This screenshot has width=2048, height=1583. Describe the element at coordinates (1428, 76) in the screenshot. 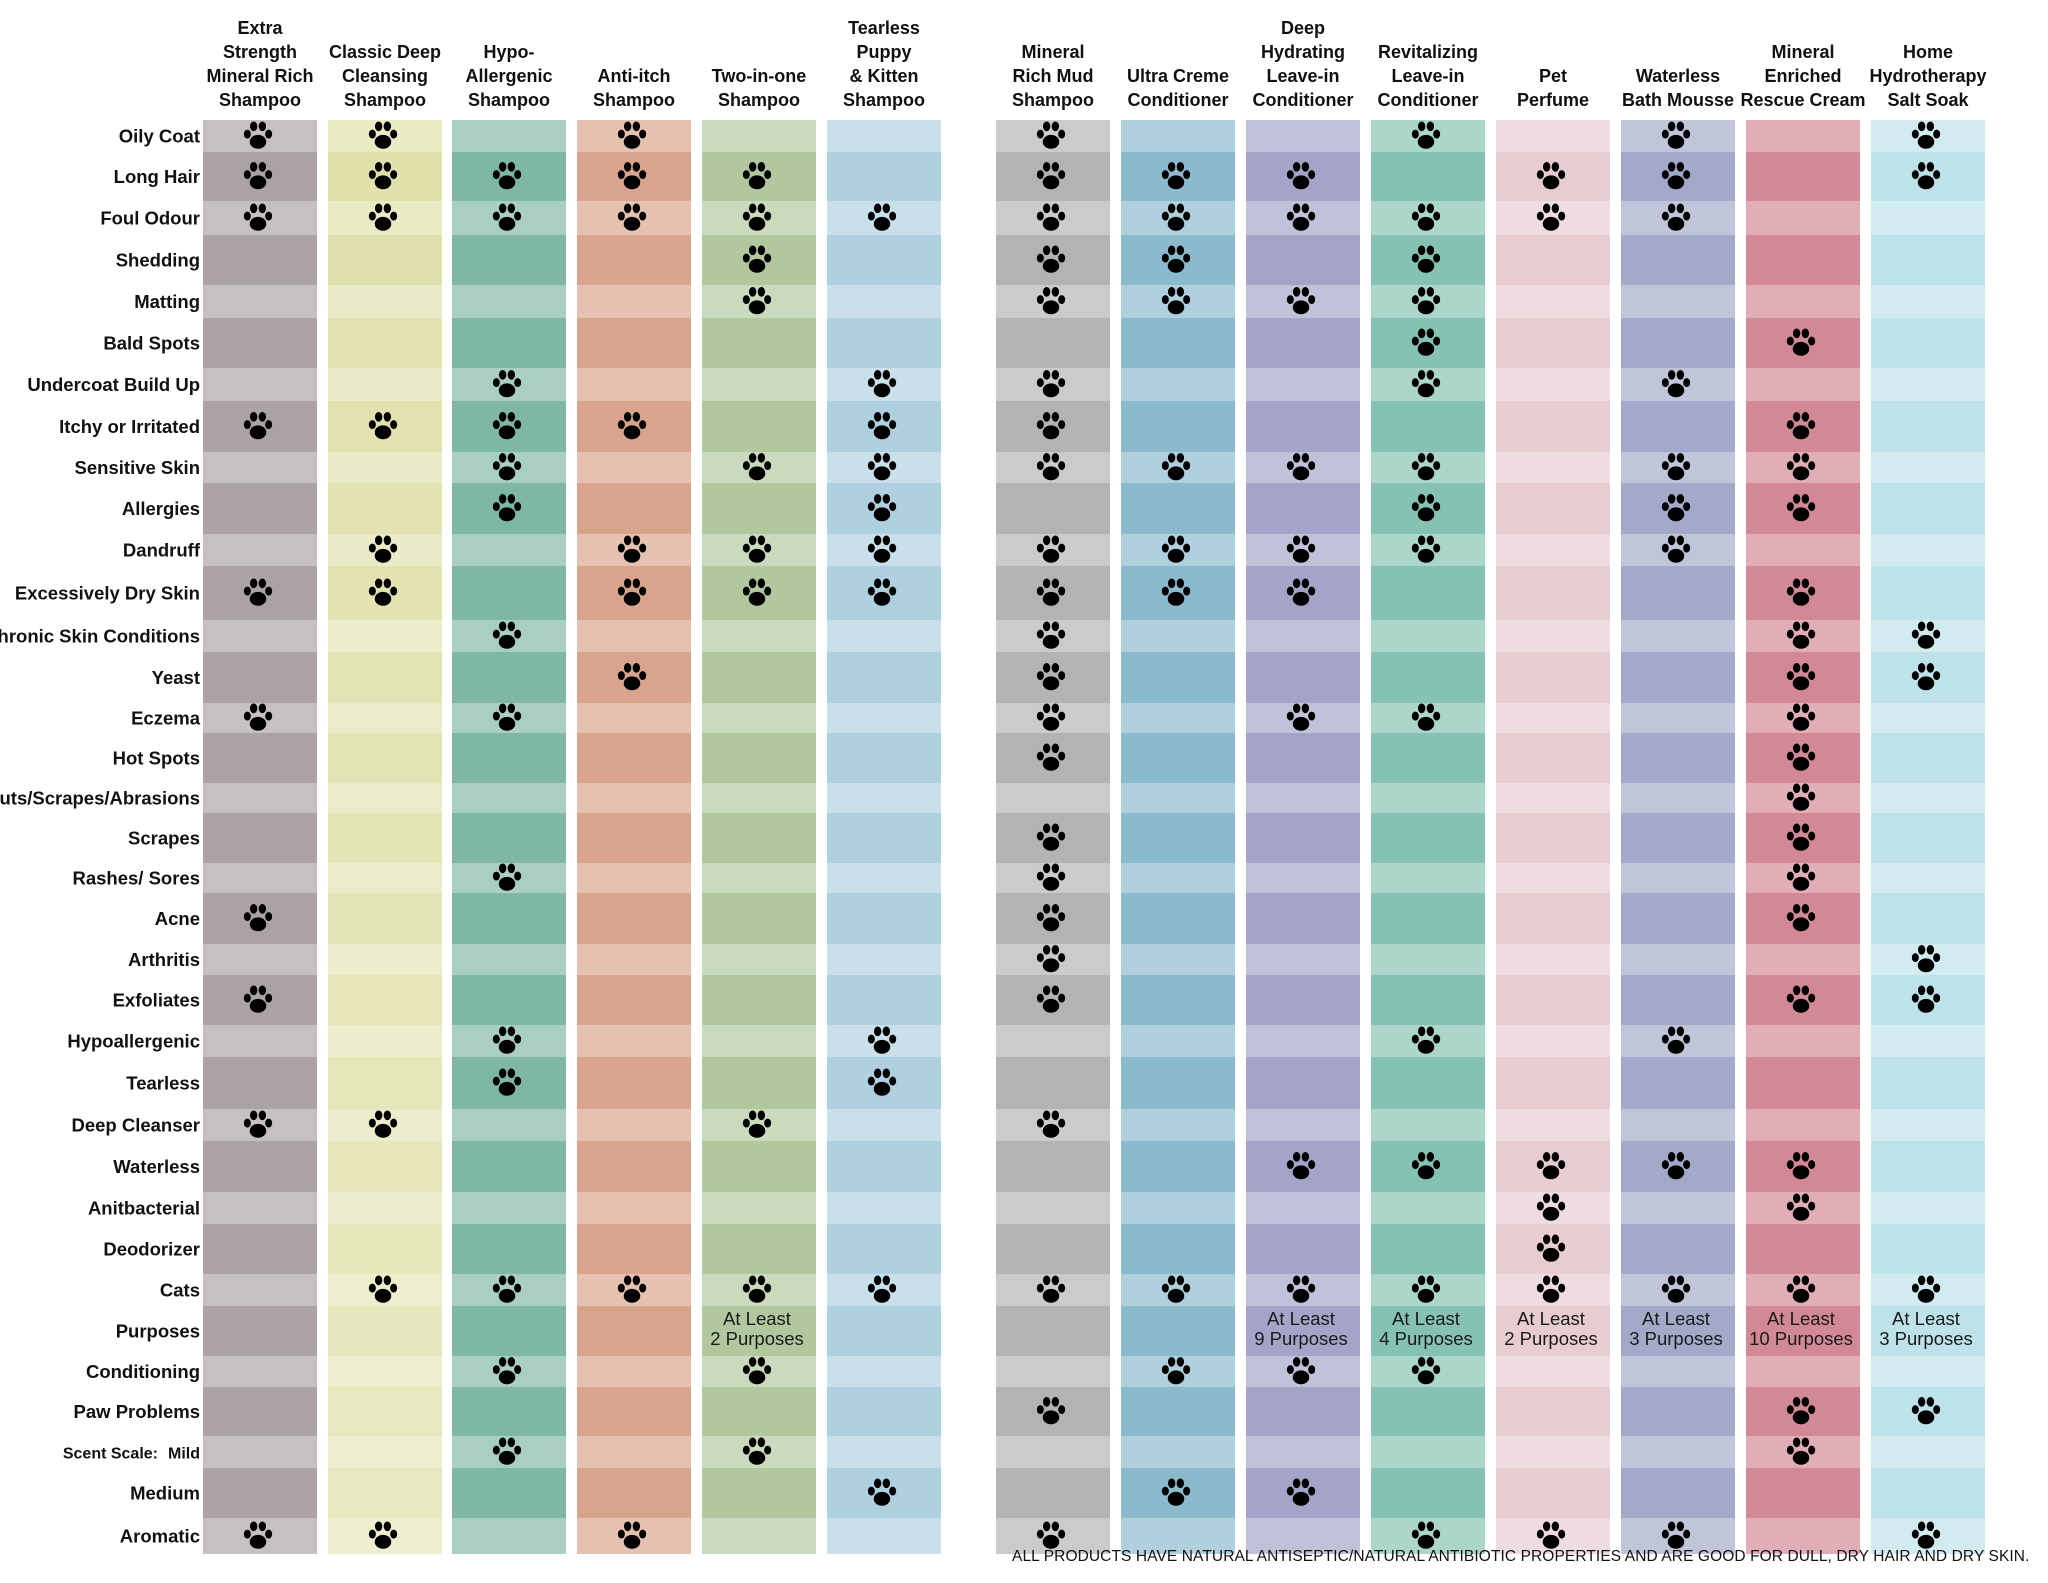

I see `column-header-c10: Revitalizing Leave-in Conditioner` at that location.